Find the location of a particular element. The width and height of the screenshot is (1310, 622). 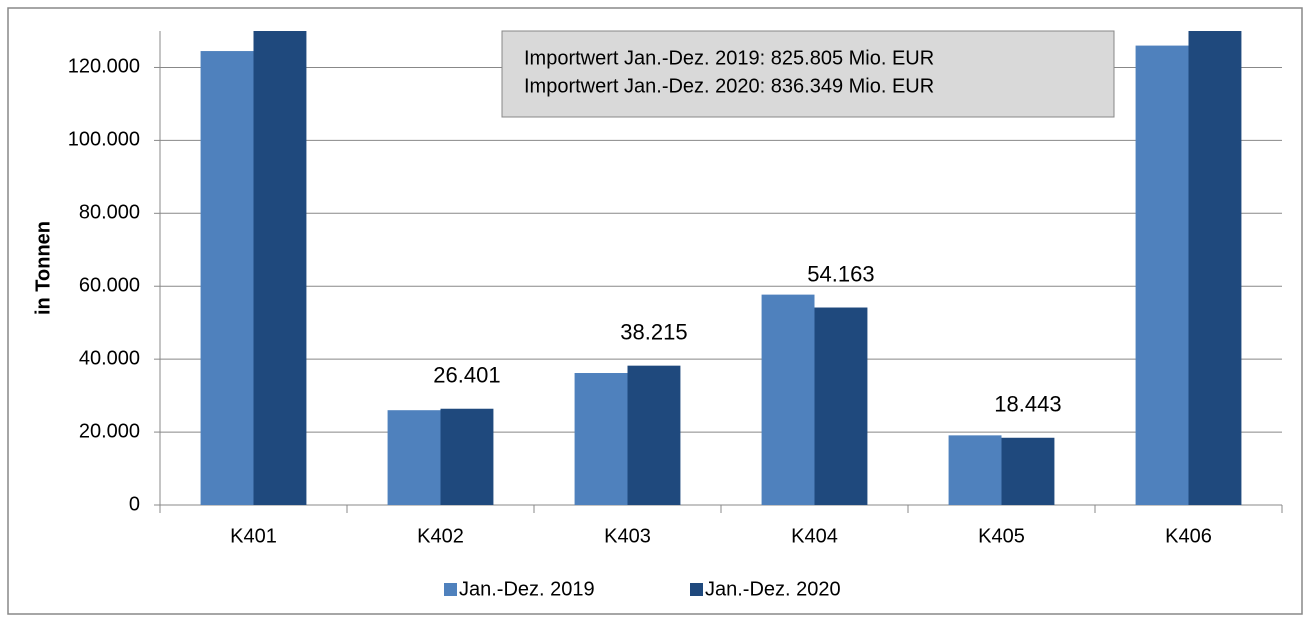

legend-label: Jan.-Dez. 2020 is located at coordinates (773, 589).